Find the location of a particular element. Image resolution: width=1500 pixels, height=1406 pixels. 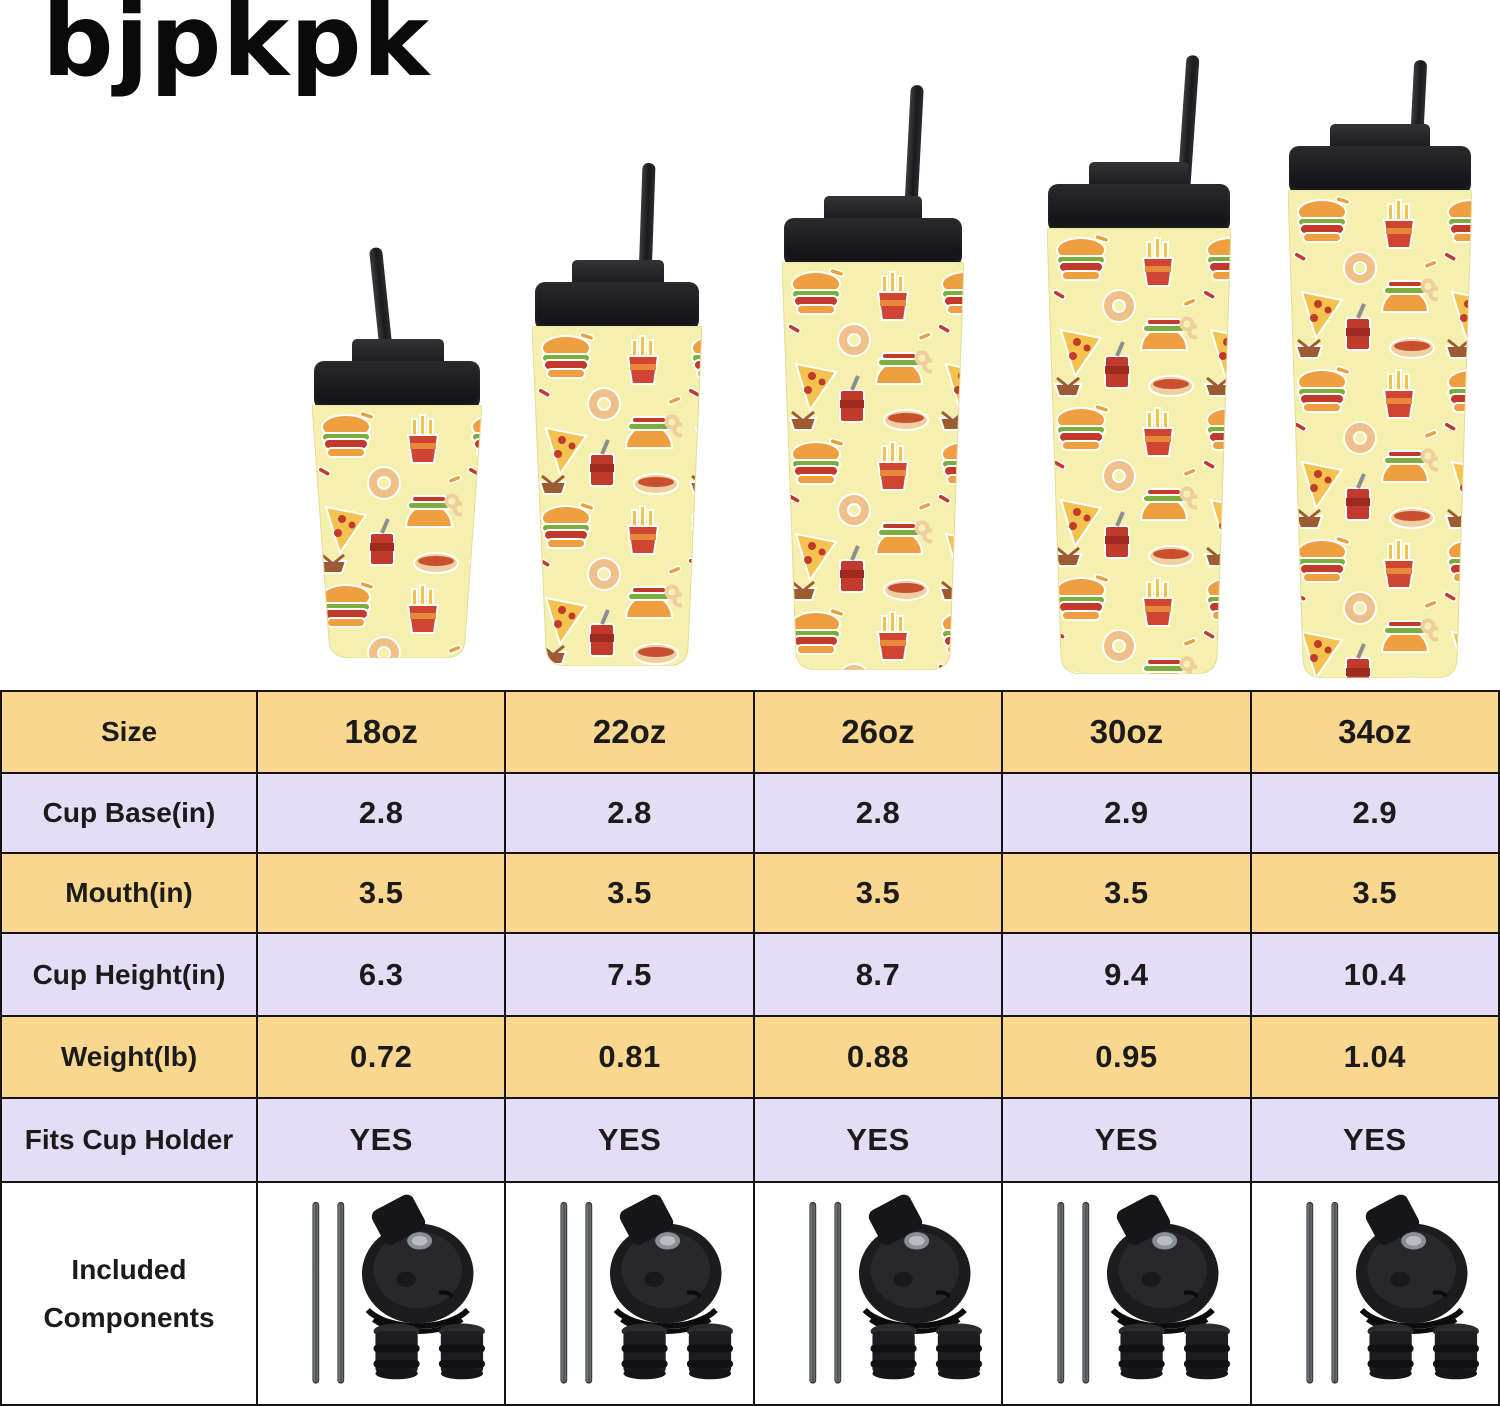

included-label-line1: Included is located at coordinates (129, 1269).